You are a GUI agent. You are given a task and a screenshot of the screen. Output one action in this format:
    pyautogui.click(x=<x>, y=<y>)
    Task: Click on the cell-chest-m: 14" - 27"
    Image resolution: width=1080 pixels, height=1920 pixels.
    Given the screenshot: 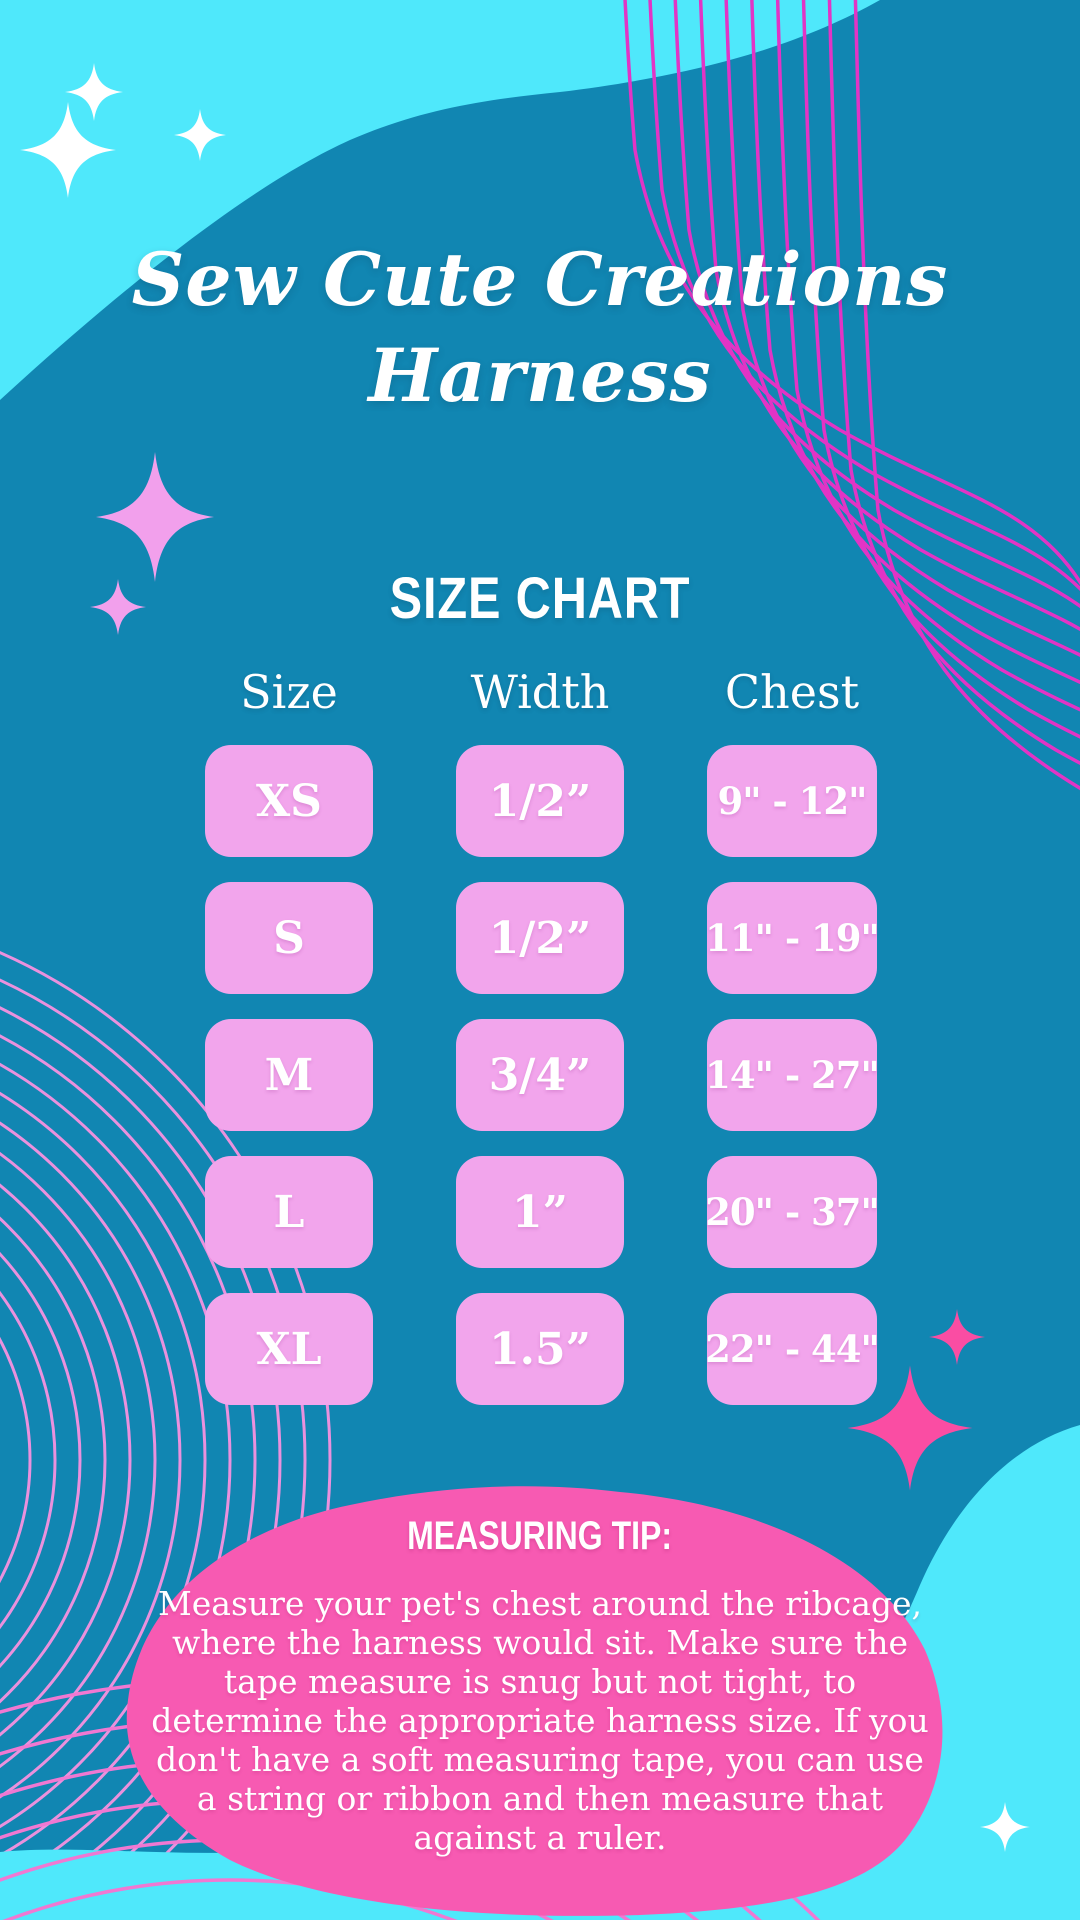 What is the action you would take?
    pyautogui.click(x=792, y=1075)
    